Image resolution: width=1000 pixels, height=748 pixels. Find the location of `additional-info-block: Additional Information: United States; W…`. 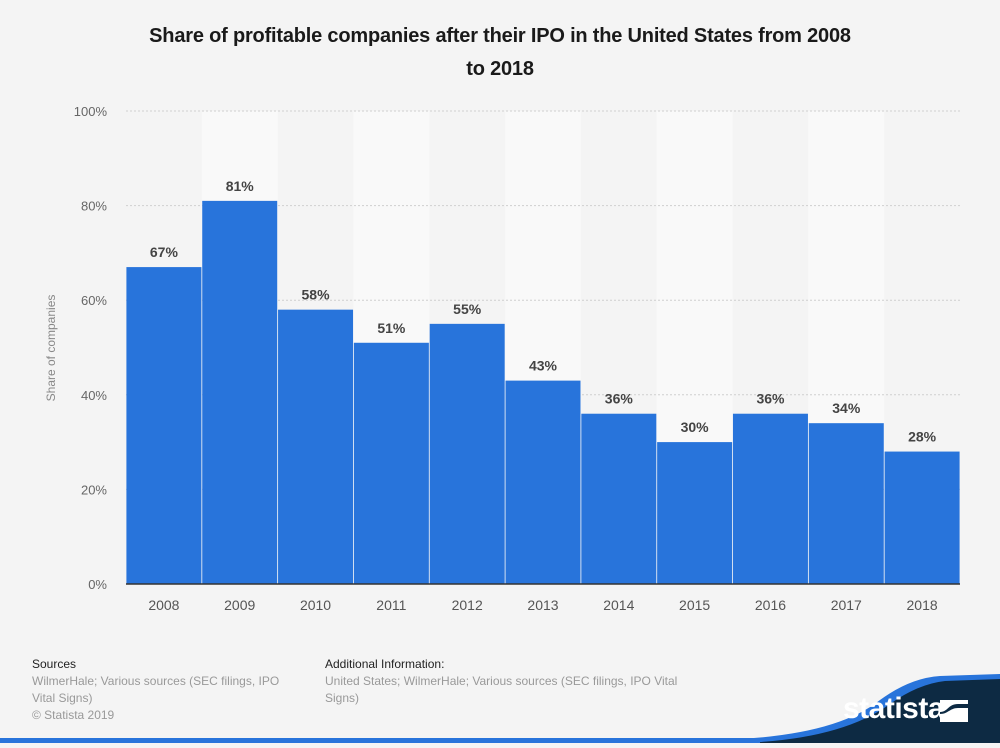

additional-info-block: Additional Information: United States; W… is located at coordinates (520, 681).